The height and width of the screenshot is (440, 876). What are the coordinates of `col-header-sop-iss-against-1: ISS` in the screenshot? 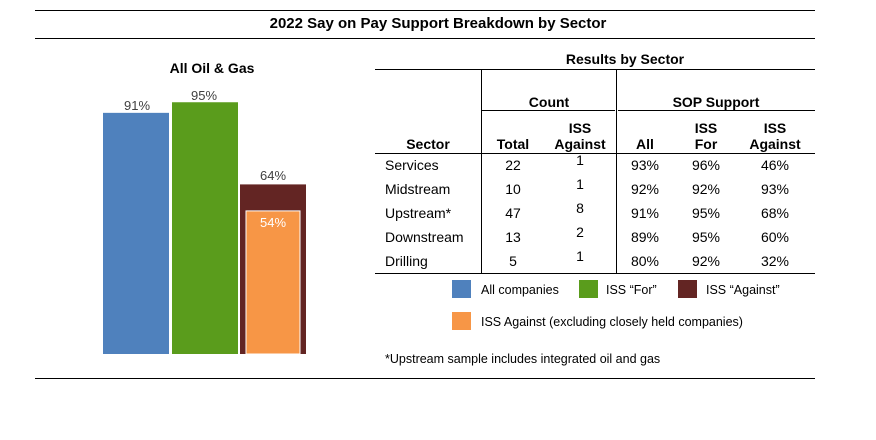 It's located at (775, 128).